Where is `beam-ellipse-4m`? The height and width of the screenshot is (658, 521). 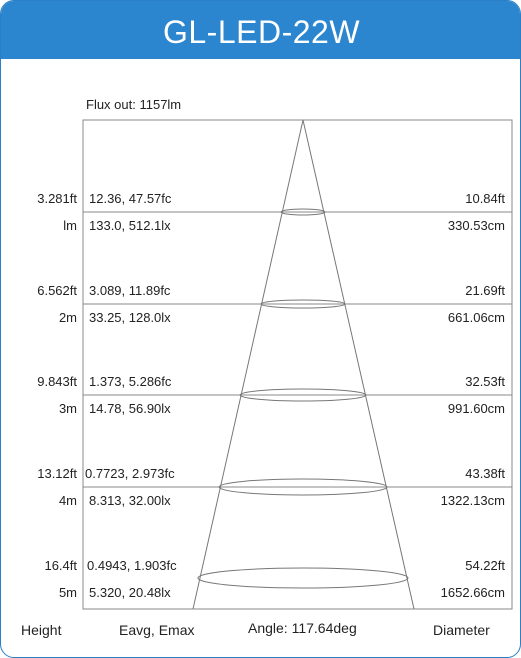
beam-ellipse-4m is located at coordinates (303, 487).